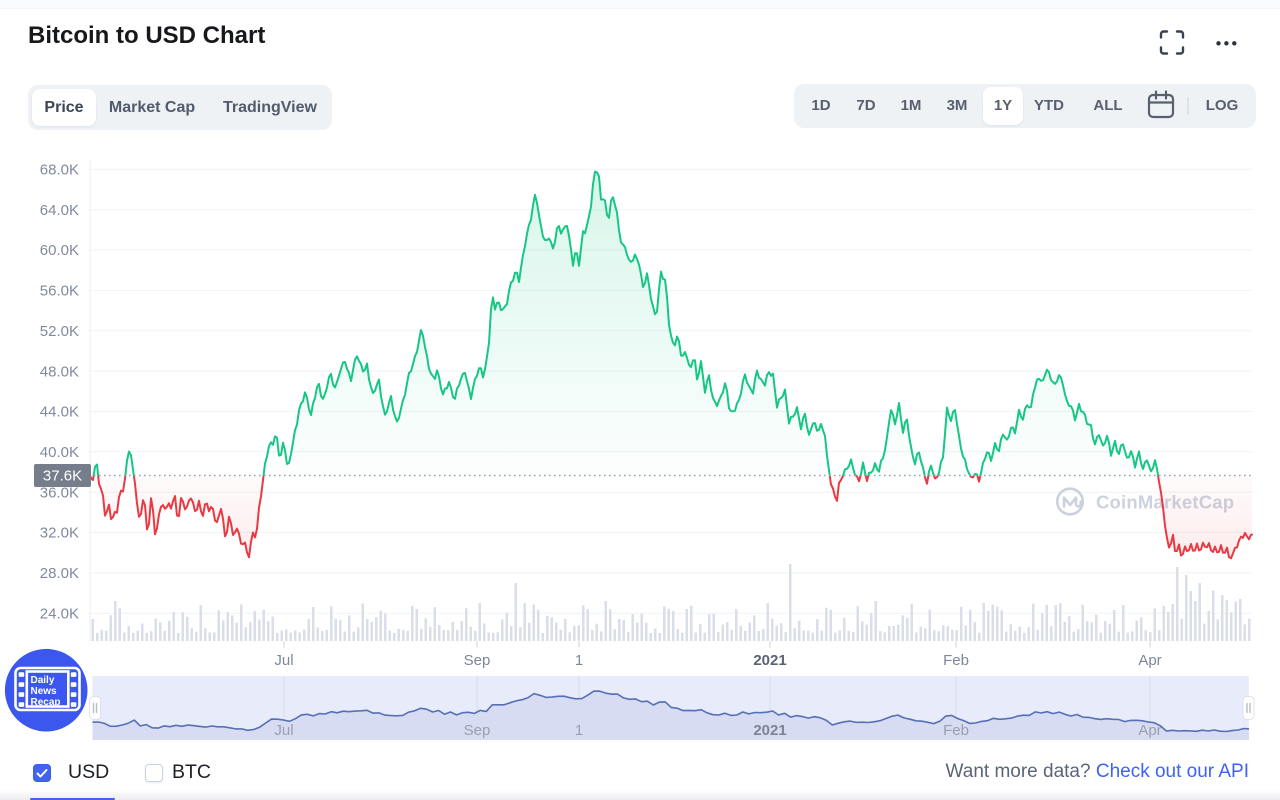  Describe the element at coordinates (59, 492) in the screenshot. I see `svg-text: 36.0K` at that location.